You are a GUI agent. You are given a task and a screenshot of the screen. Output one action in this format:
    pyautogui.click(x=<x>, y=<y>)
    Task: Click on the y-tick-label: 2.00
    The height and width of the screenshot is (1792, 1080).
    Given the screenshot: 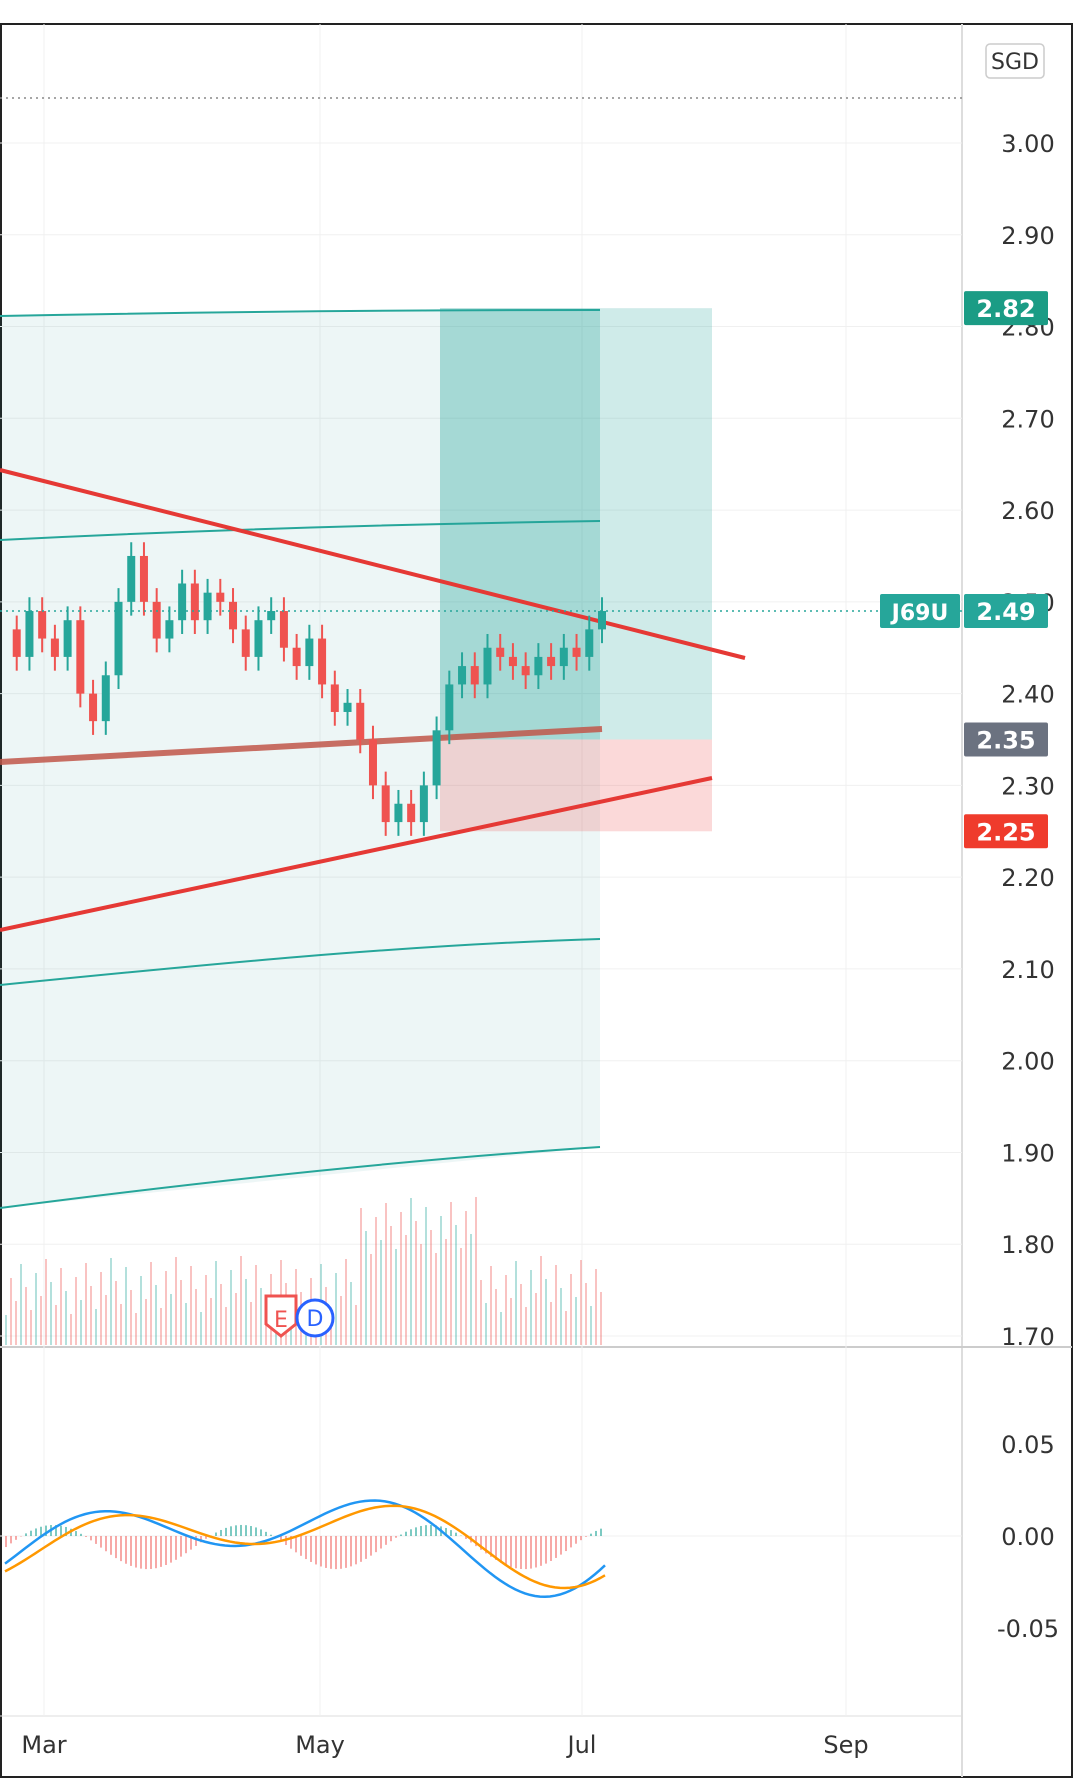 What is the action you would take?
    pyautogui.click(x=1027, y=1062)
    